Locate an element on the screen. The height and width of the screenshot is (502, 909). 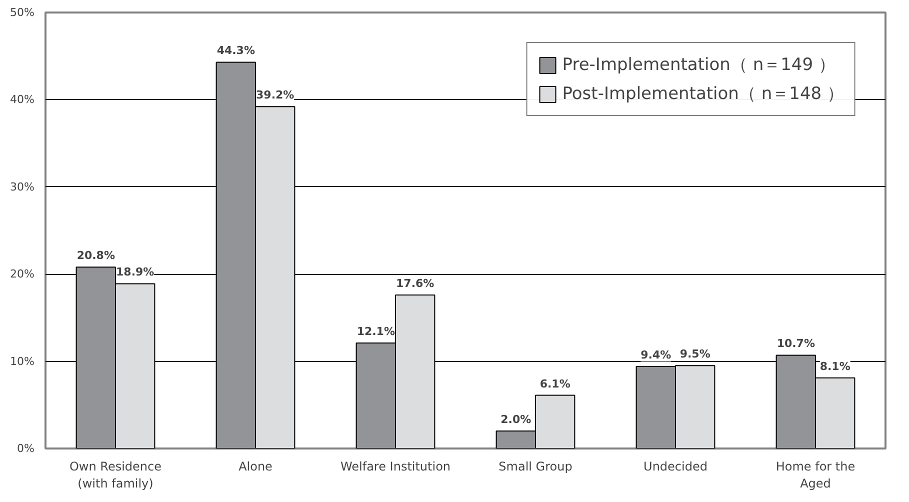
y-tick-label: 0% is located at coordinates (25, 448).